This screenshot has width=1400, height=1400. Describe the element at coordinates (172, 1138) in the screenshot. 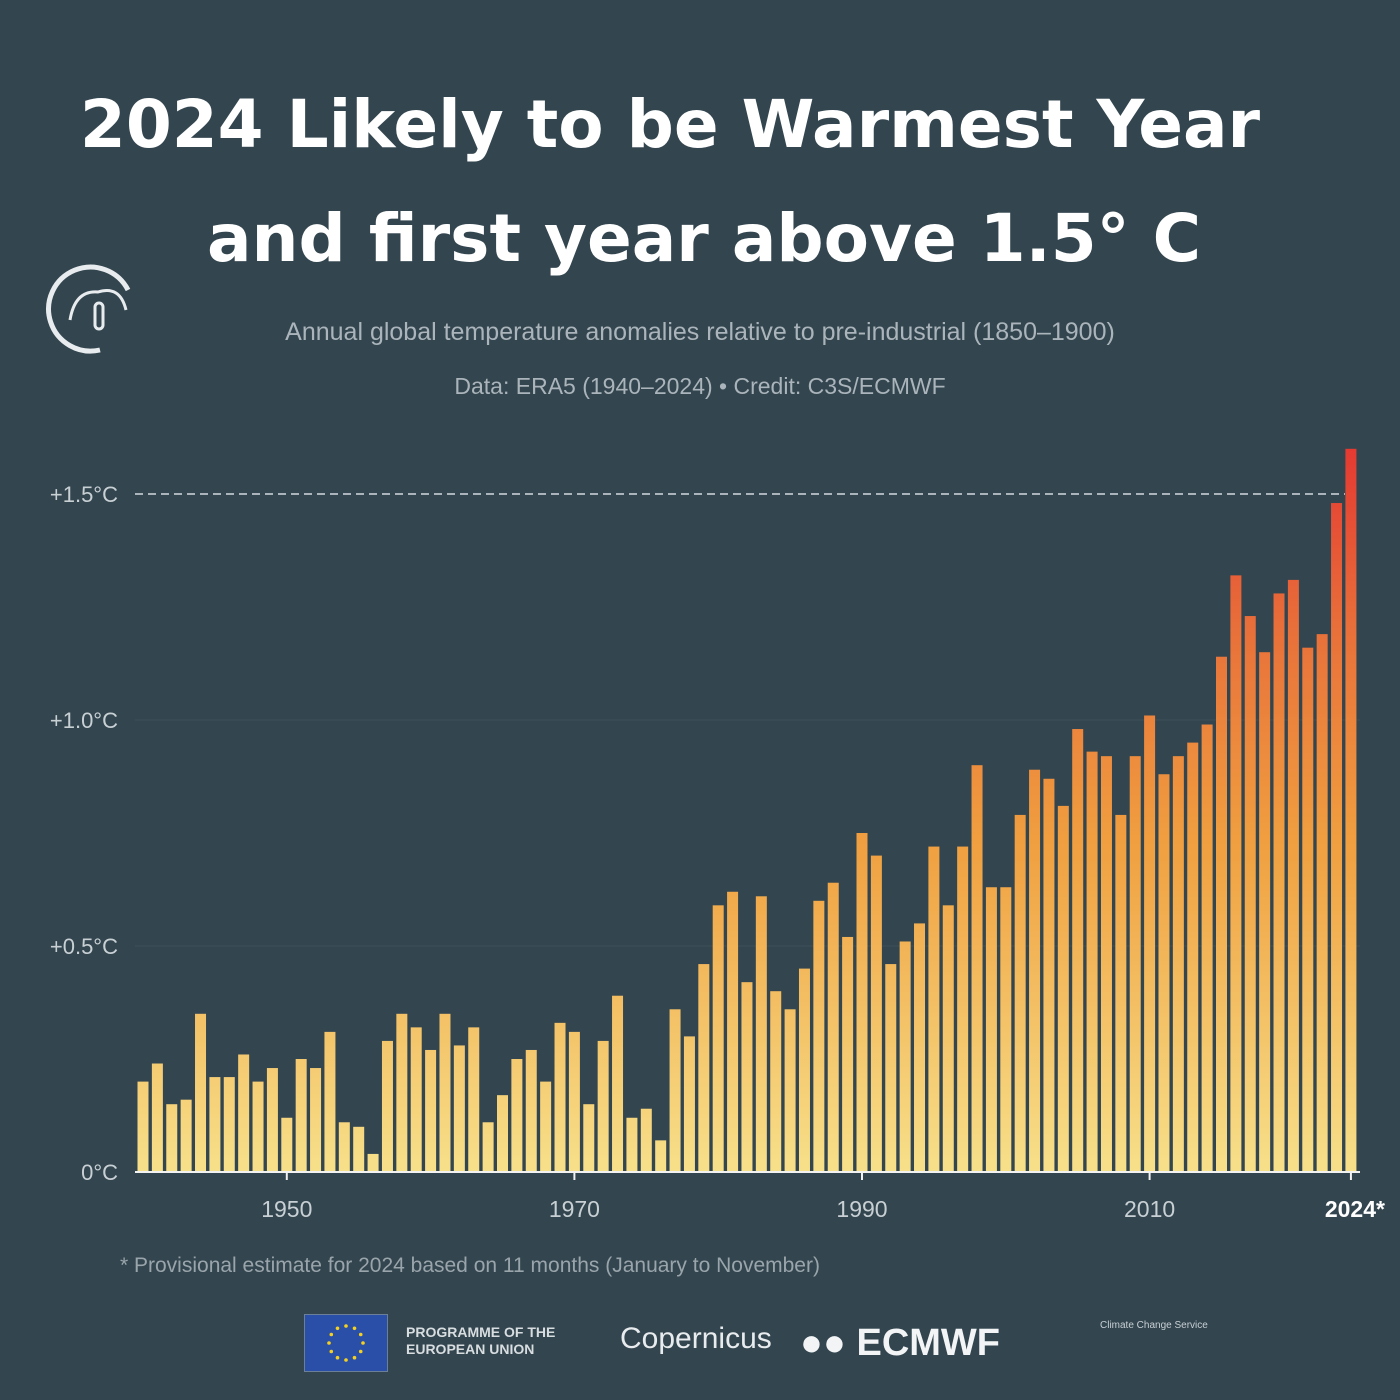

I see `bar-1942` at that location.